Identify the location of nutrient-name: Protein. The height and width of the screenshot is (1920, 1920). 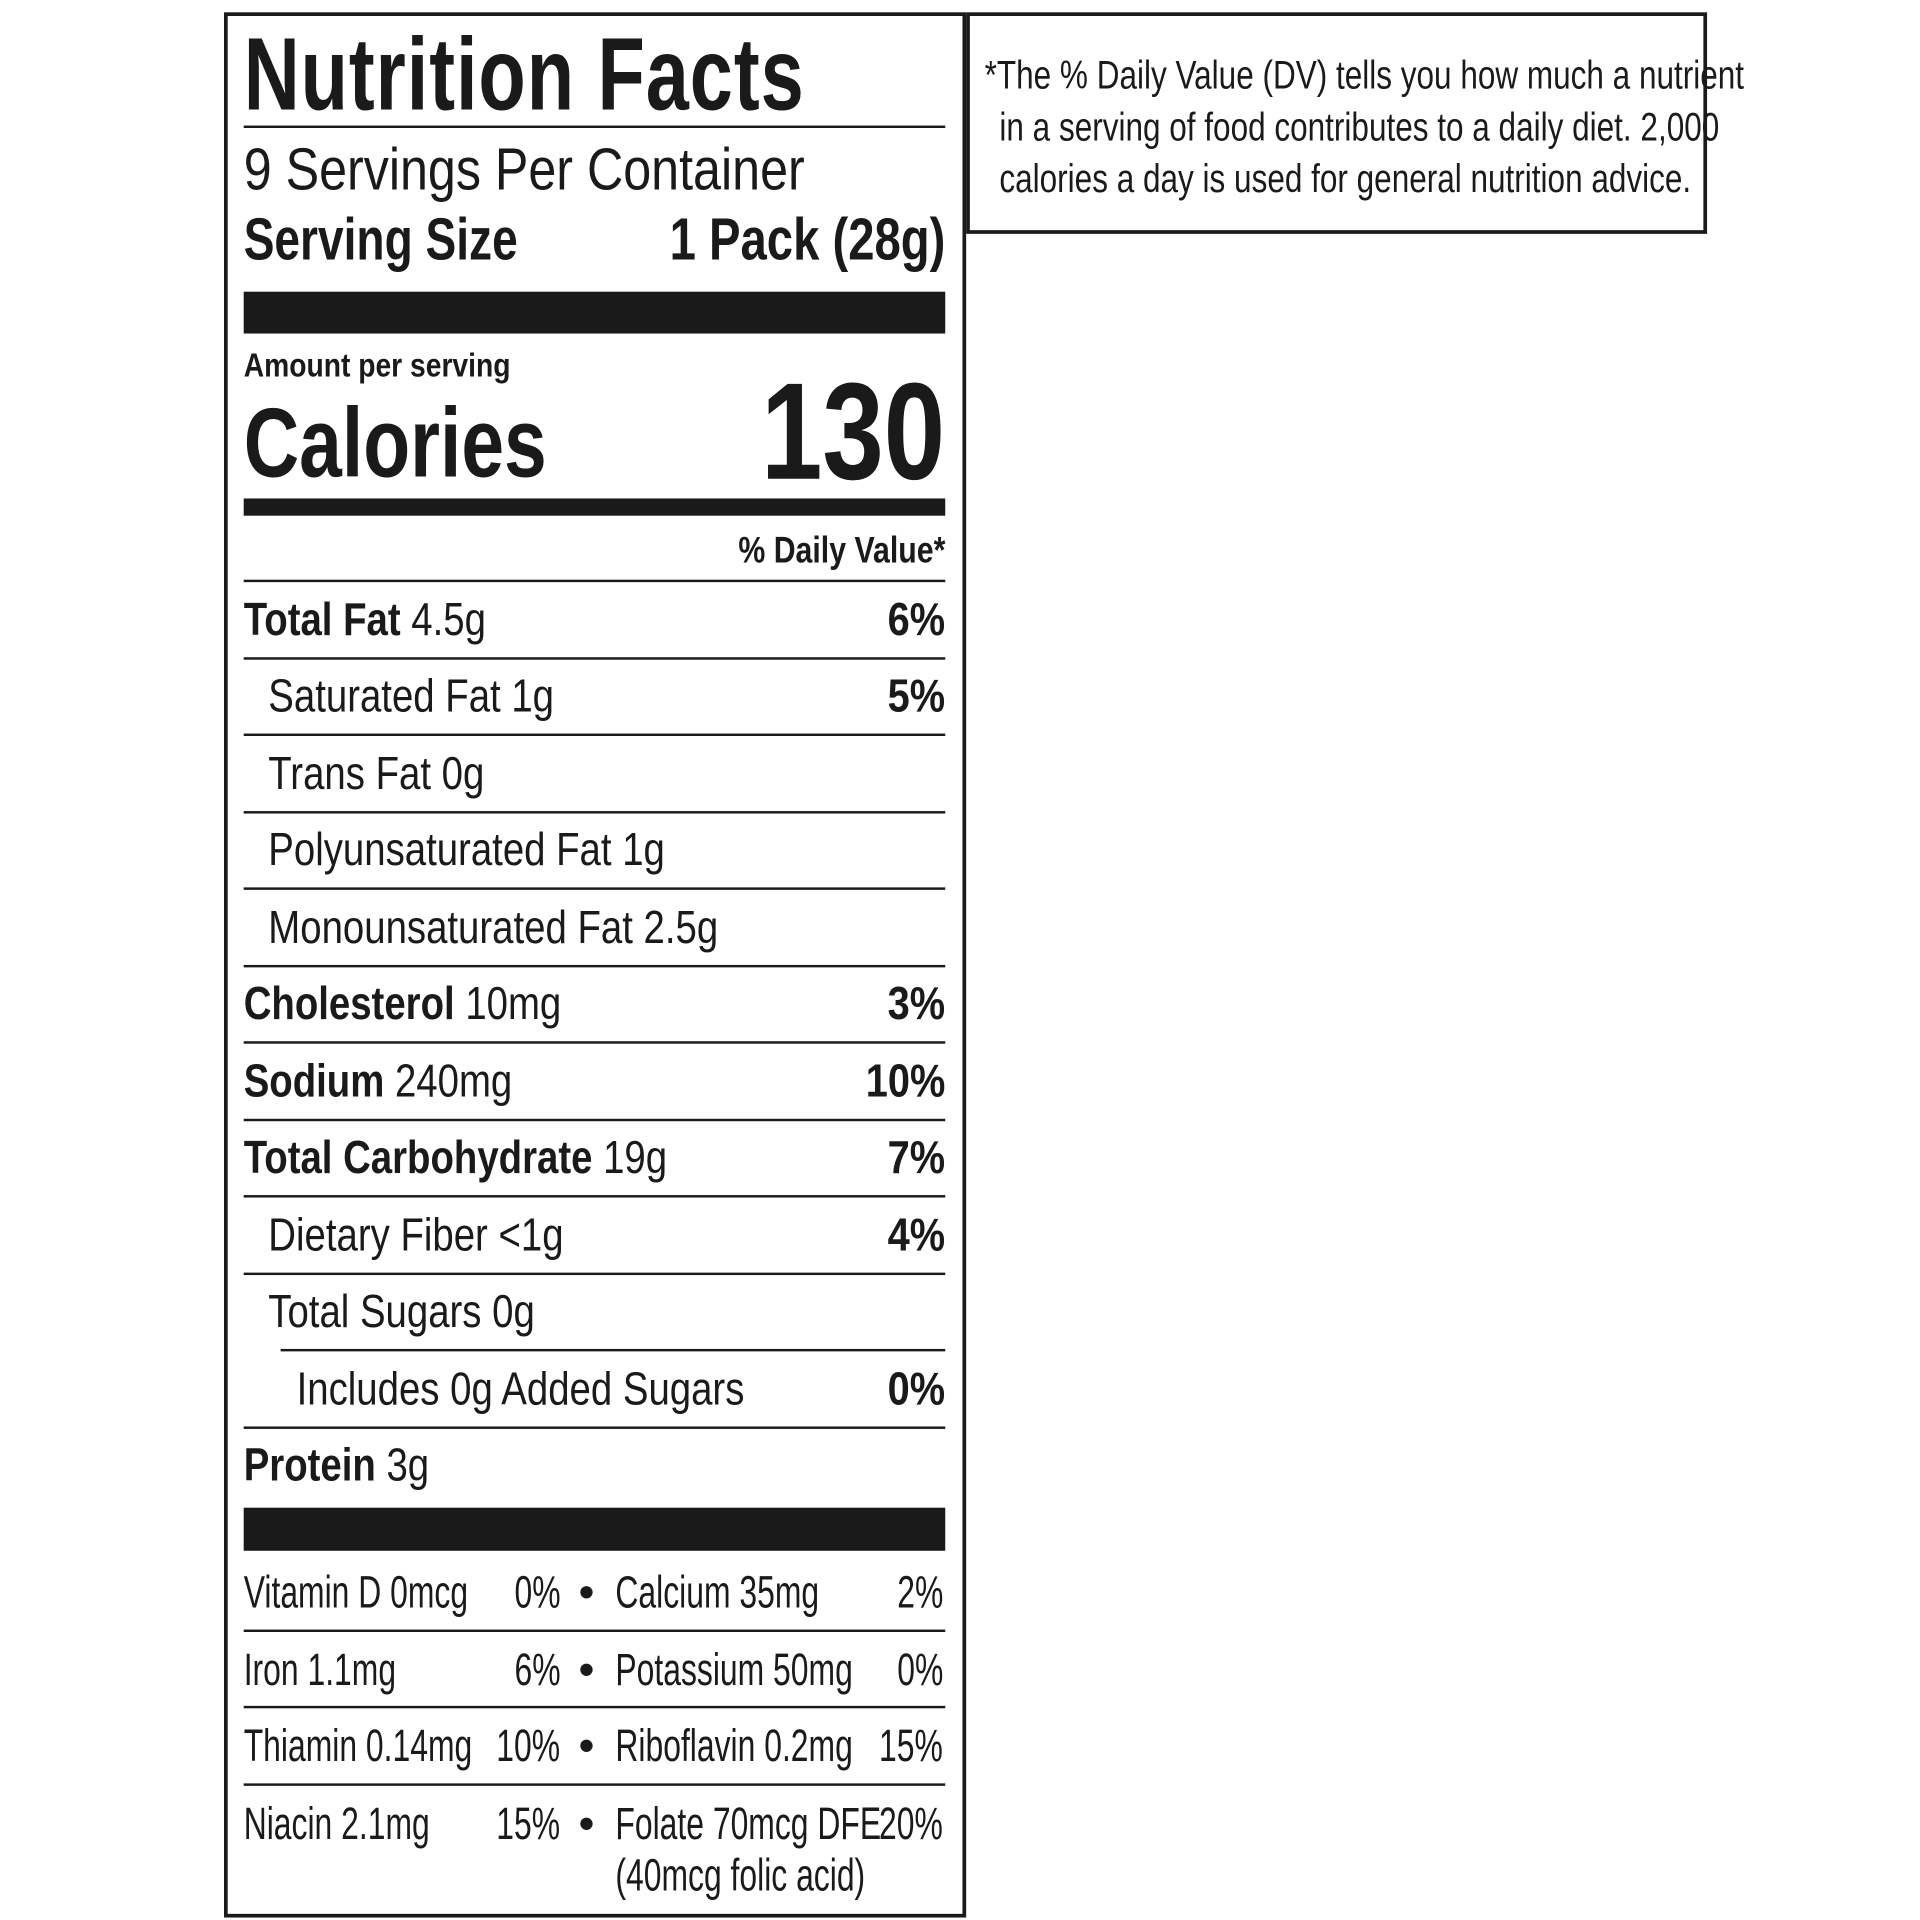
(309, 1465).